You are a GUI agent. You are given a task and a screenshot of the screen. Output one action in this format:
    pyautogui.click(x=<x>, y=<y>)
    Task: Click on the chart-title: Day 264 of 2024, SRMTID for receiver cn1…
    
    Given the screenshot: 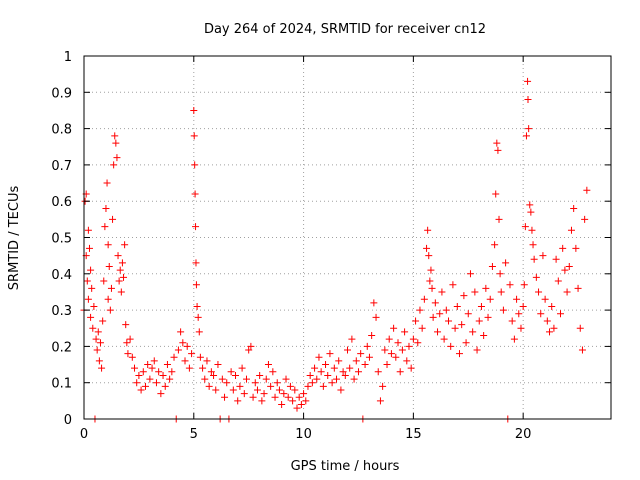 What is the action you would take?
    pyautogui.click(x=345, y=29)
    